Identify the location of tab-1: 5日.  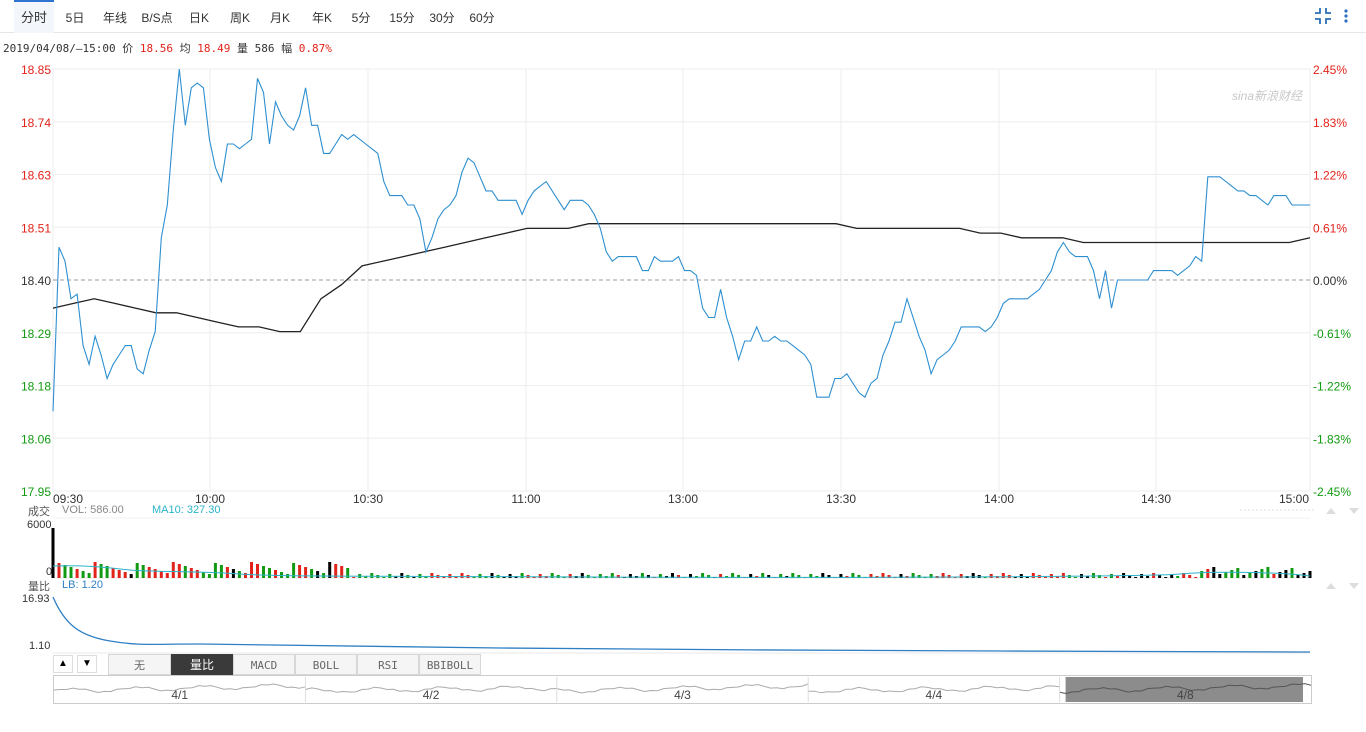
(75, 18).